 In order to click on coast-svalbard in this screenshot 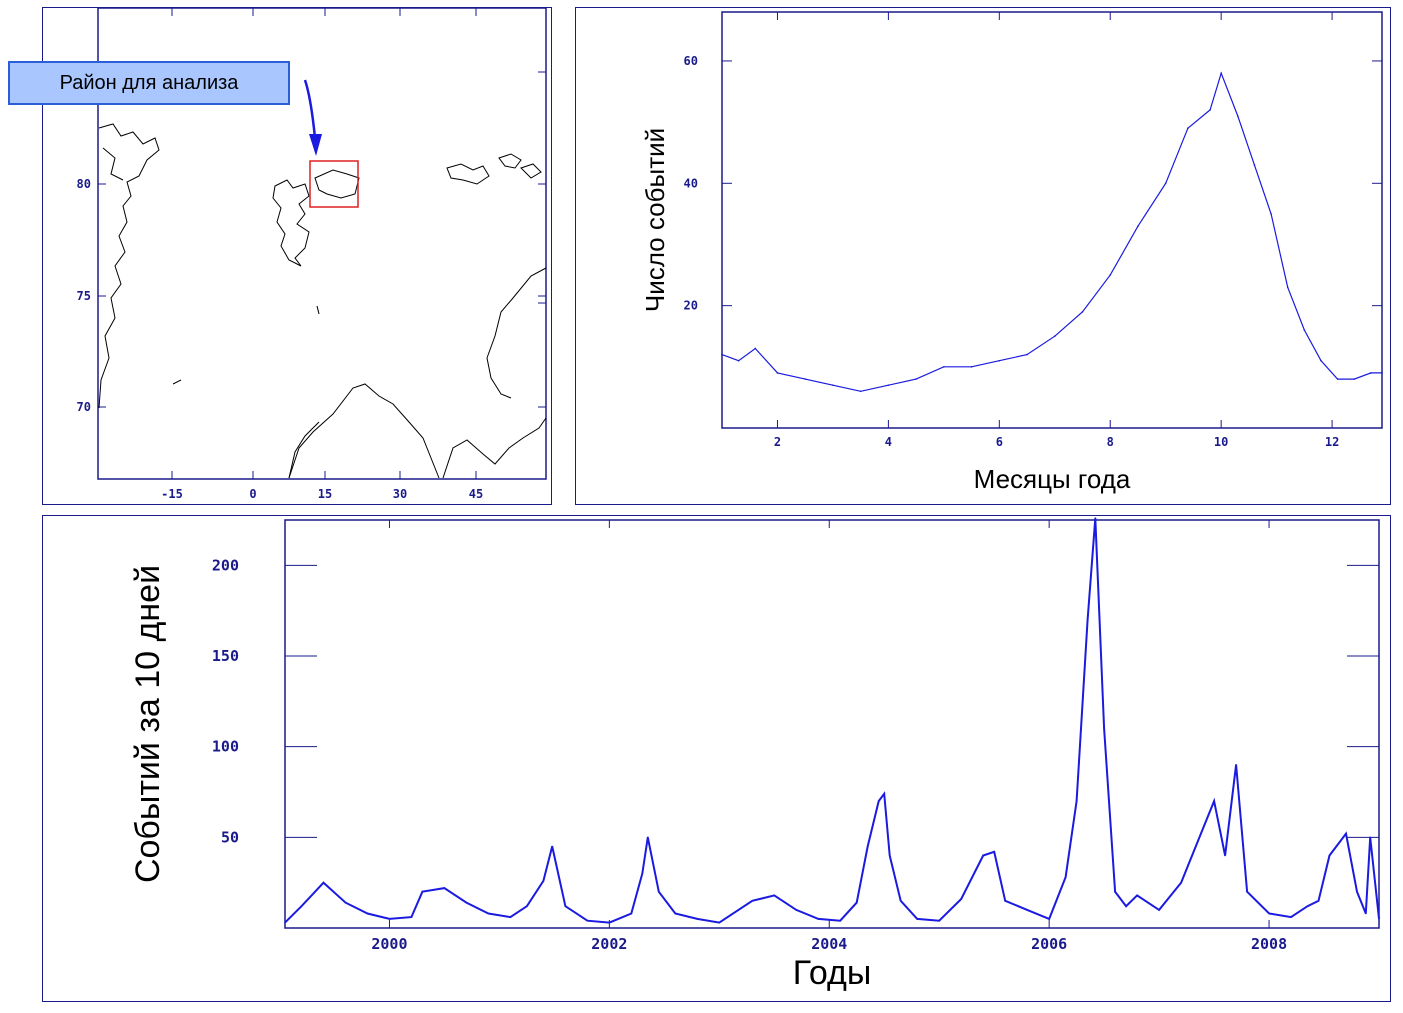, I will do `click(291, 223)`.